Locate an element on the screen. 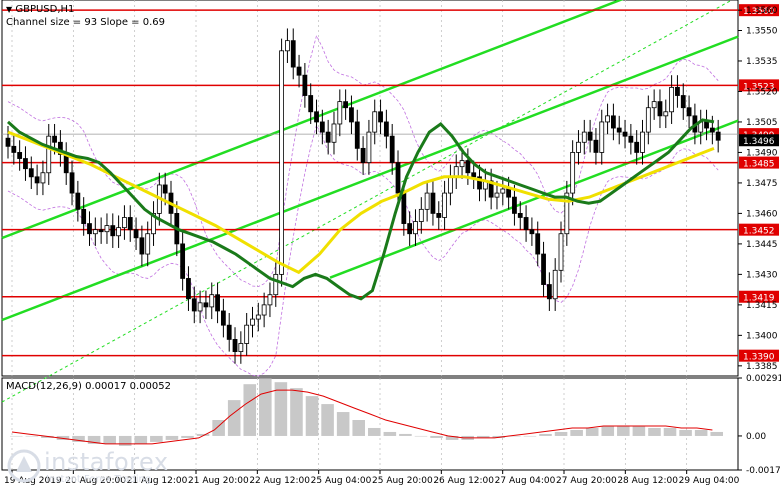 This screenshot has height=489, width=781. x-tick-label: 20 Aug 20:00 is located at coordinates (95, 481).